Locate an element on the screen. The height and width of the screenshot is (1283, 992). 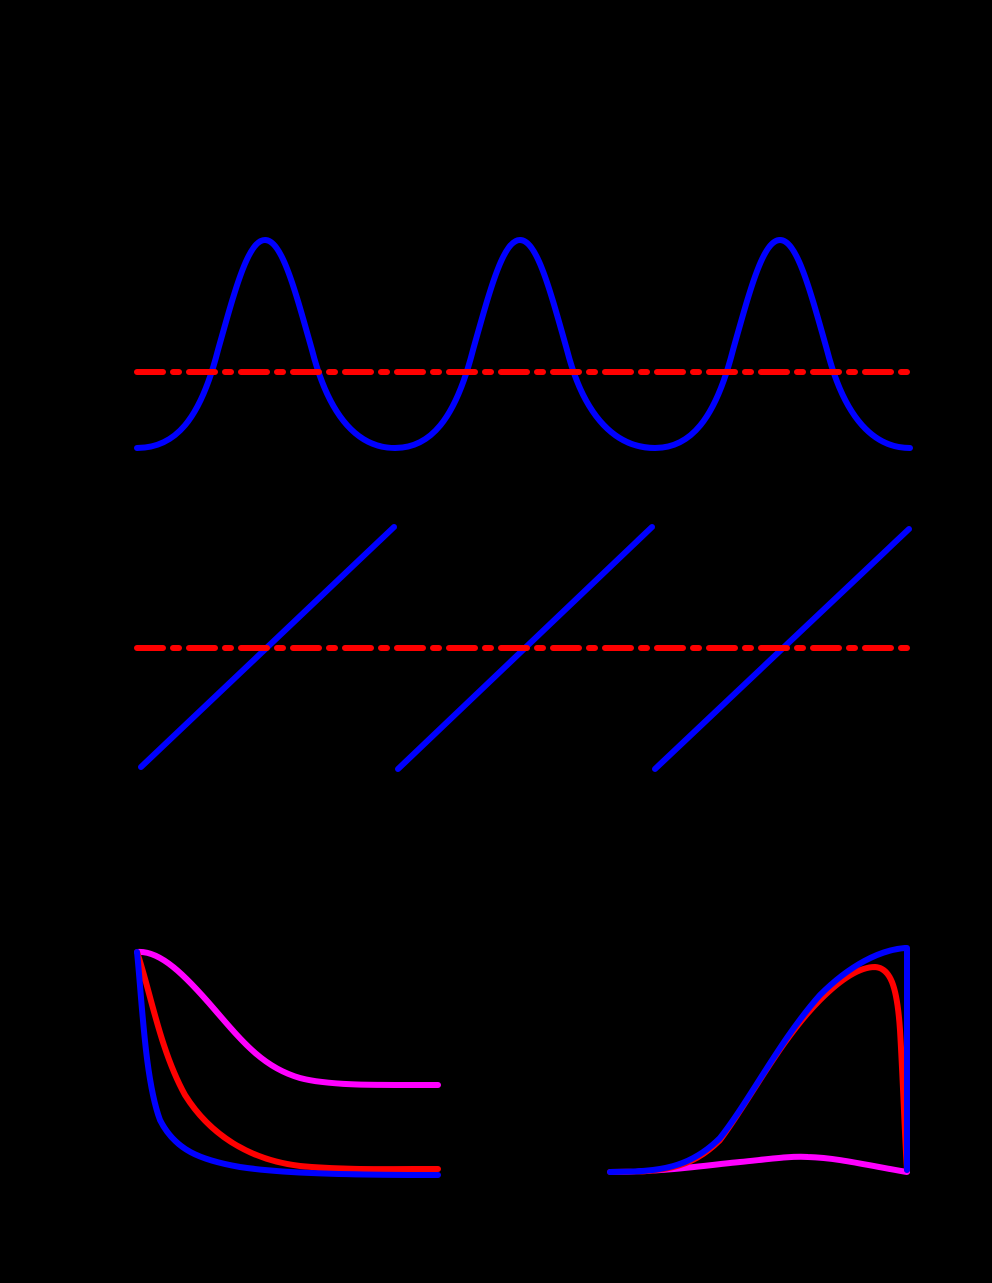
panel-bottom-left-decay is located at coordinates (287, 1063).